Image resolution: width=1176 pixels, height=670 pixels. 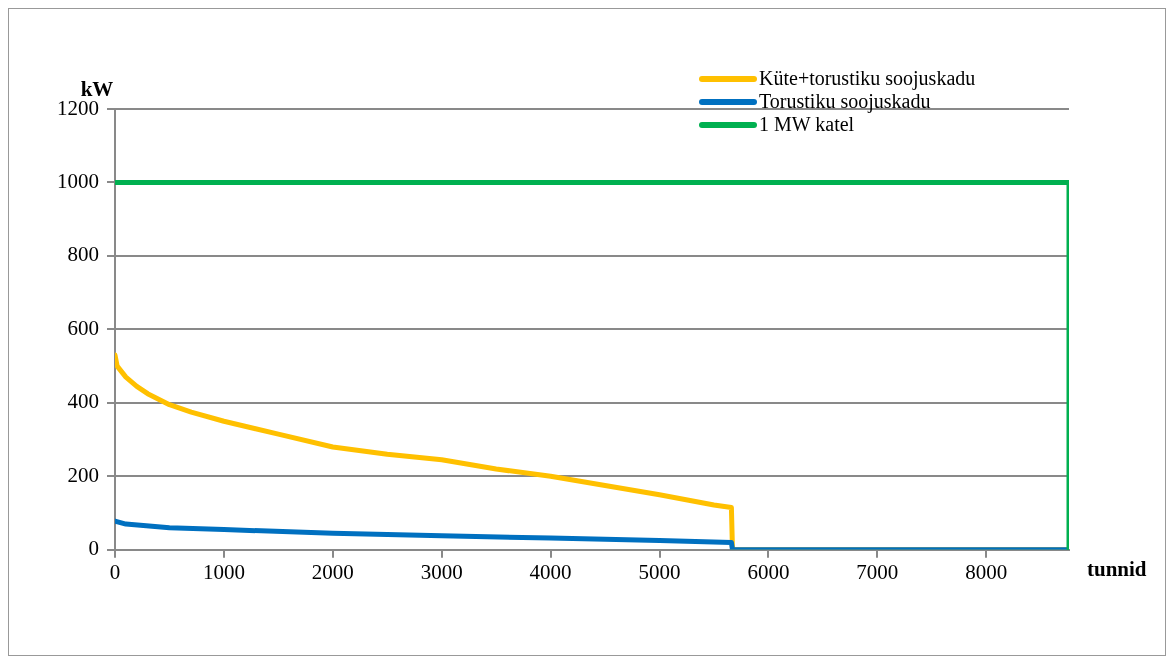 I want to click on legend-label: Torustiku soojuskadu, so click(x=845, y=101).